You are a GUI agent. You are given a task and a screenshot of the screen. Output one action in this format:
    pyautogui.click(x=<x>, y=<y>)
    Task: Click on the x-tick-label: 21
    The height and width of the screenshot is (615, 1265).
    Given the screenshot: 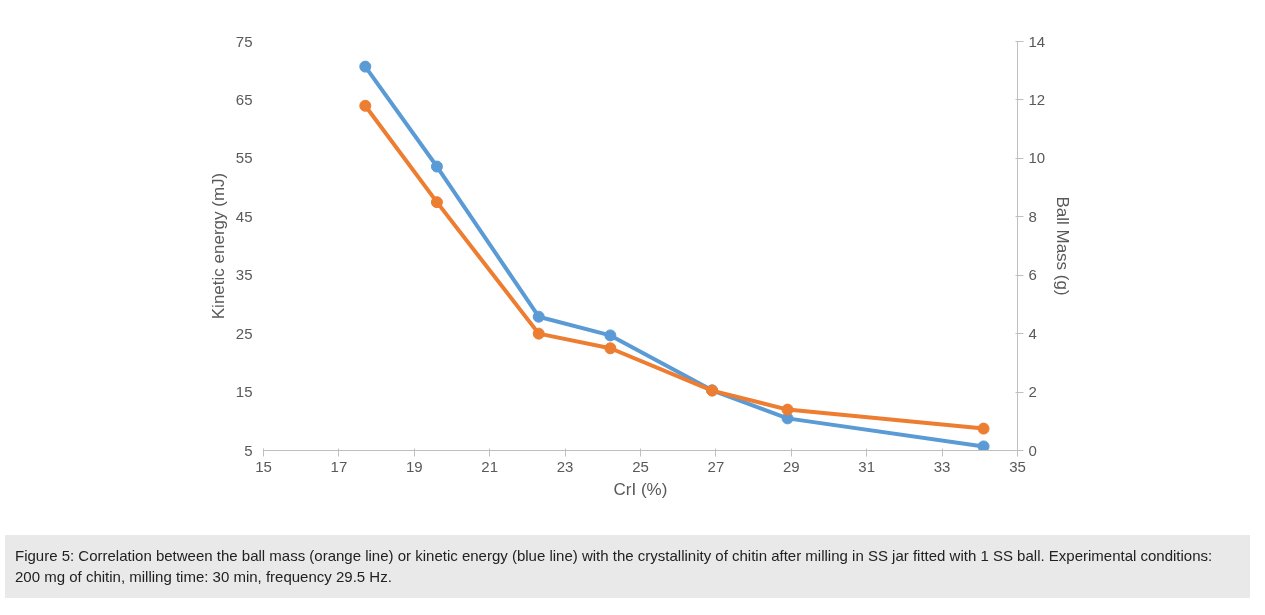 What is the action you would take?
    pyautogui.click(x=490, y=466)
    